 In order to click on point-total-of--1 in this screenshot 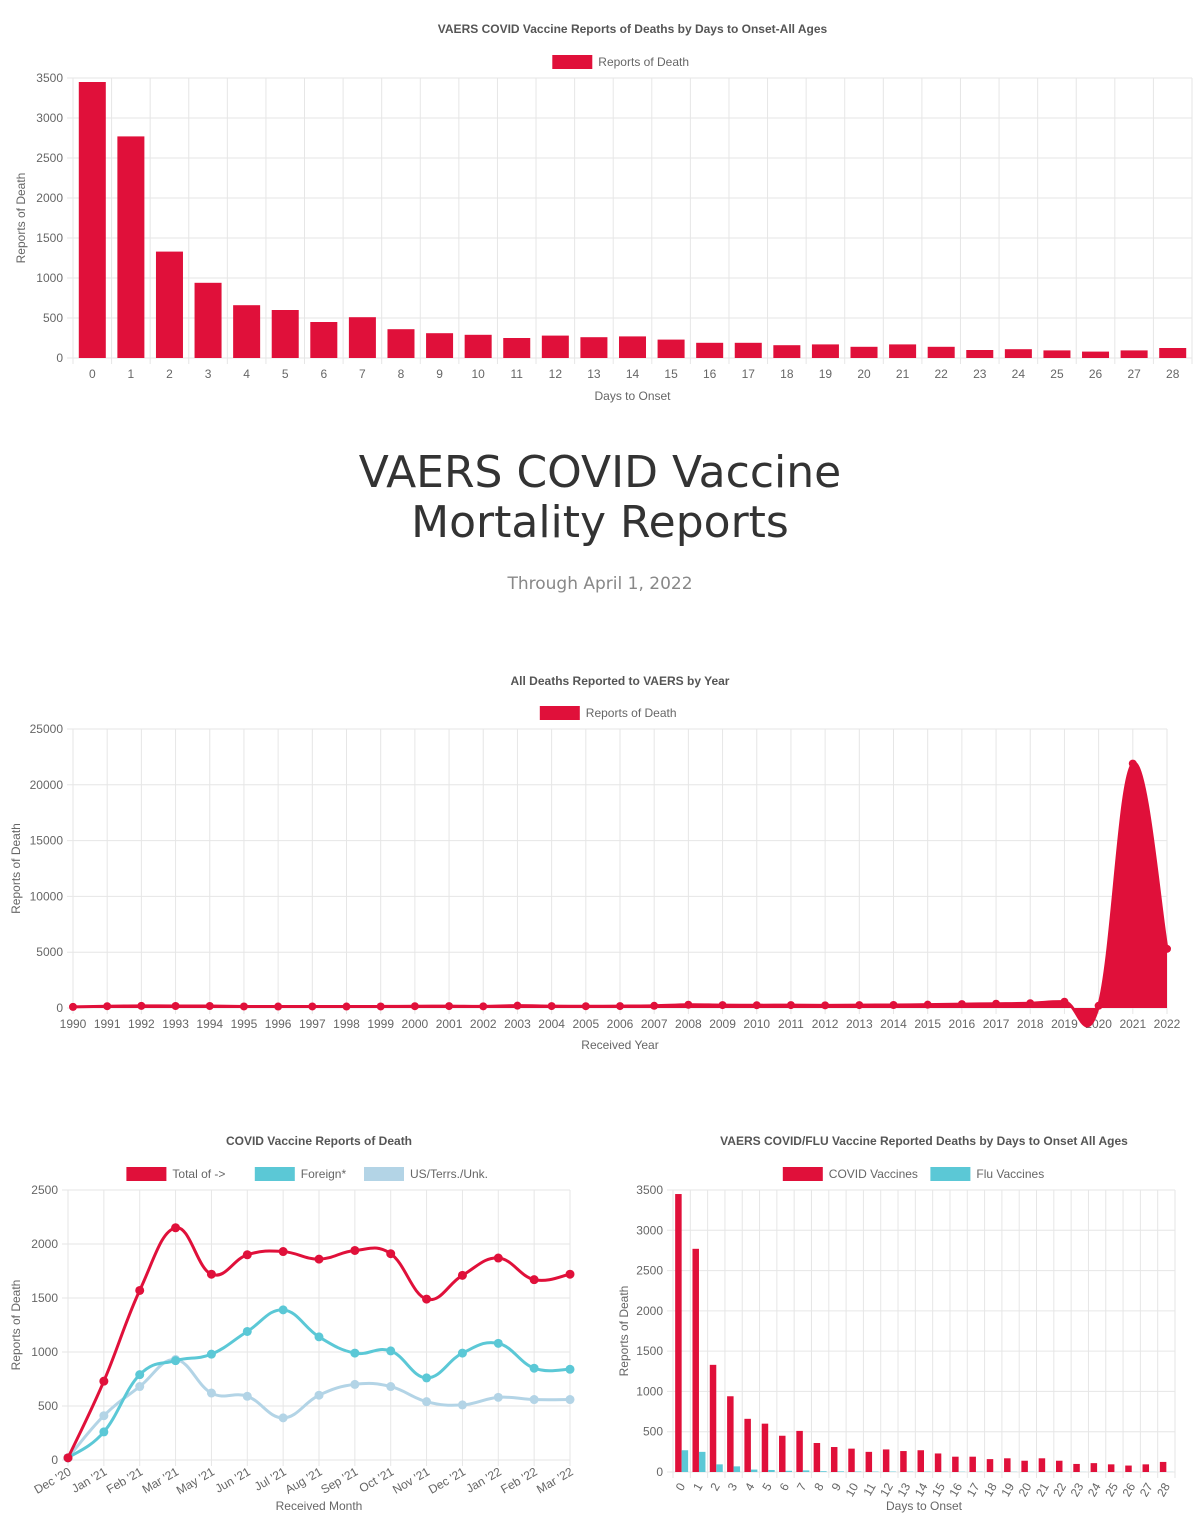, I will do `click(104, 1381)`.